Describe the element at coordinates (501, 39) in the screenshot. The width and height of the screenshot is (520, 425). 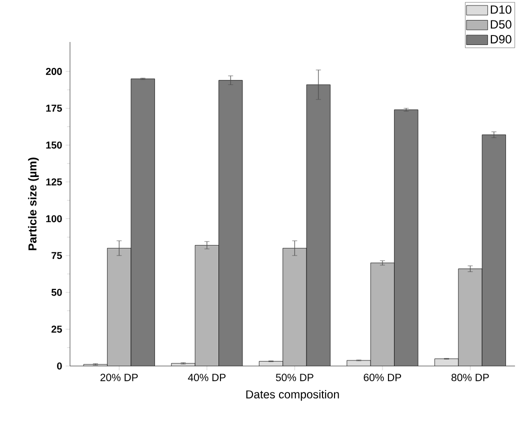
I see `legend-label: D90` at that location.